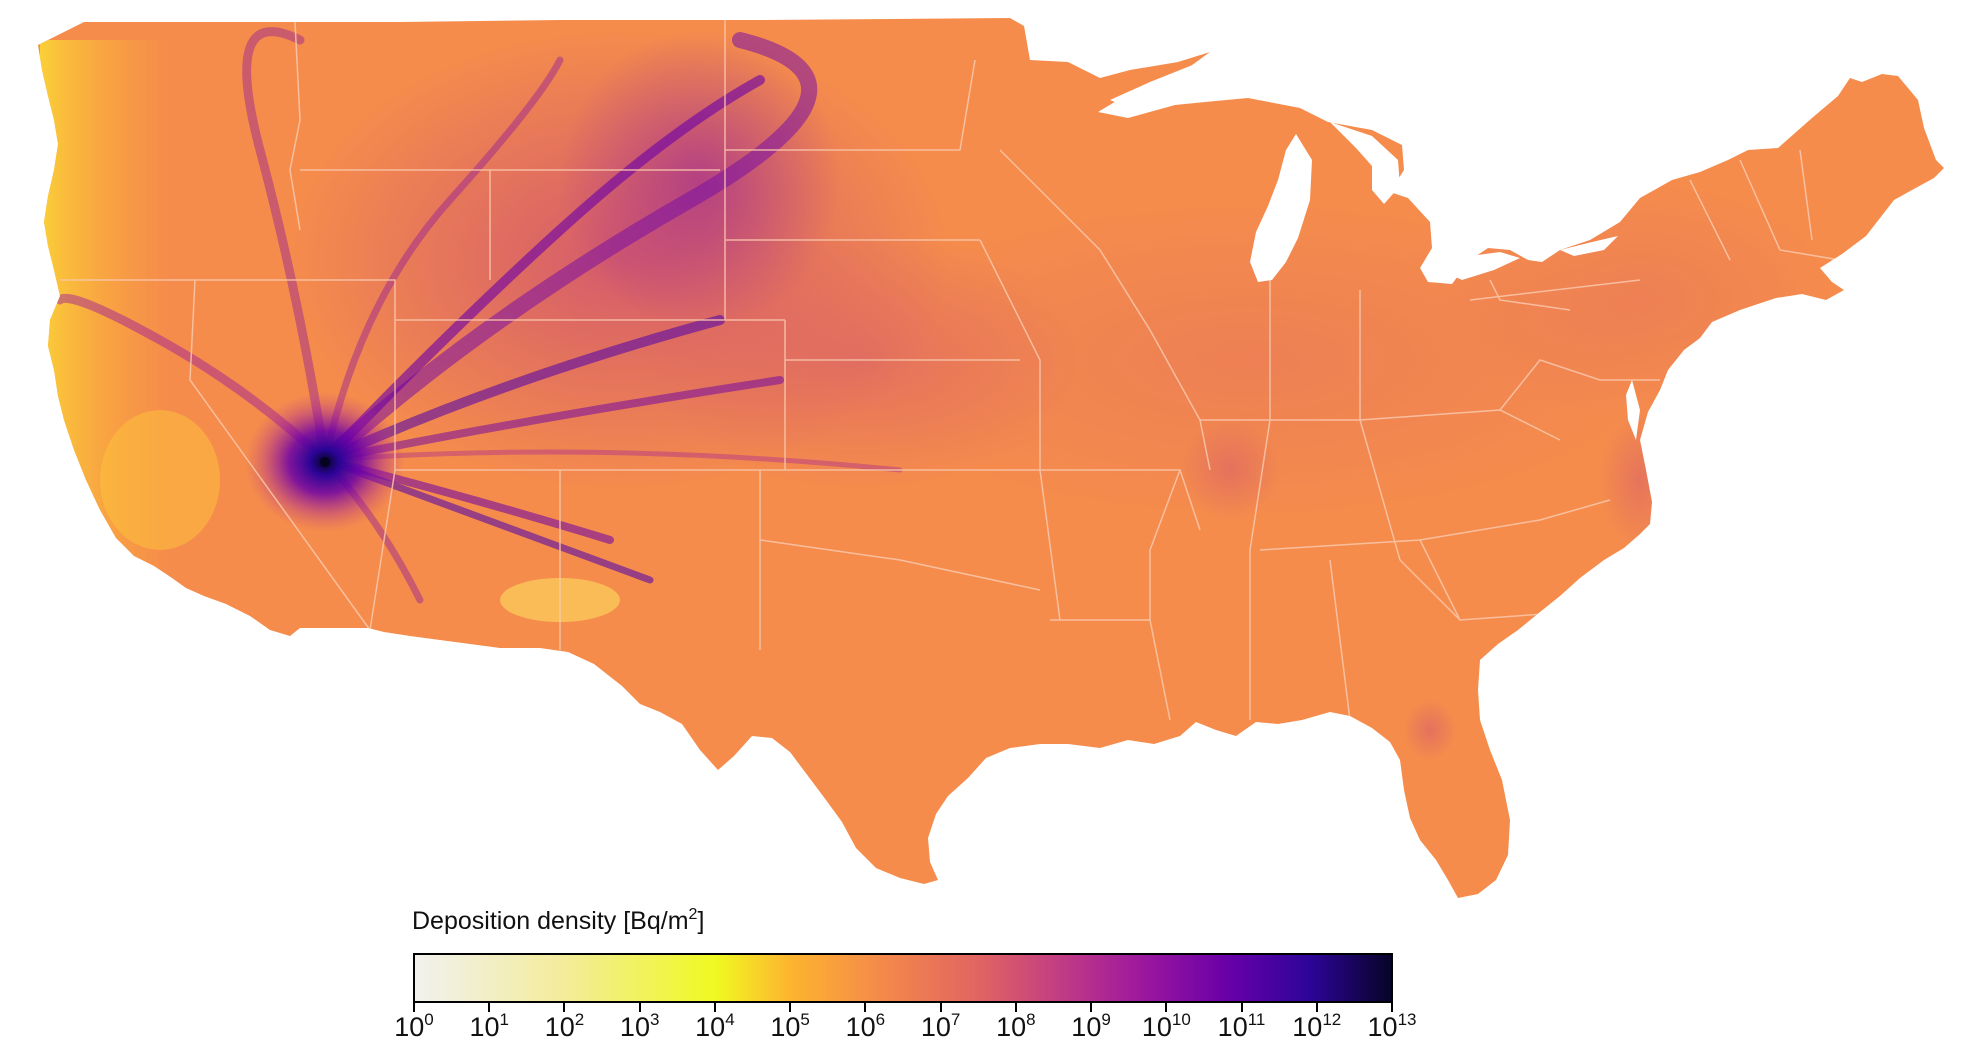 This screenshot has width=1971, height=1053. Describe the element at coordinates (865, 1026) in the screenshot. I see `colorbar-tick-label: 10⁶` at that location.